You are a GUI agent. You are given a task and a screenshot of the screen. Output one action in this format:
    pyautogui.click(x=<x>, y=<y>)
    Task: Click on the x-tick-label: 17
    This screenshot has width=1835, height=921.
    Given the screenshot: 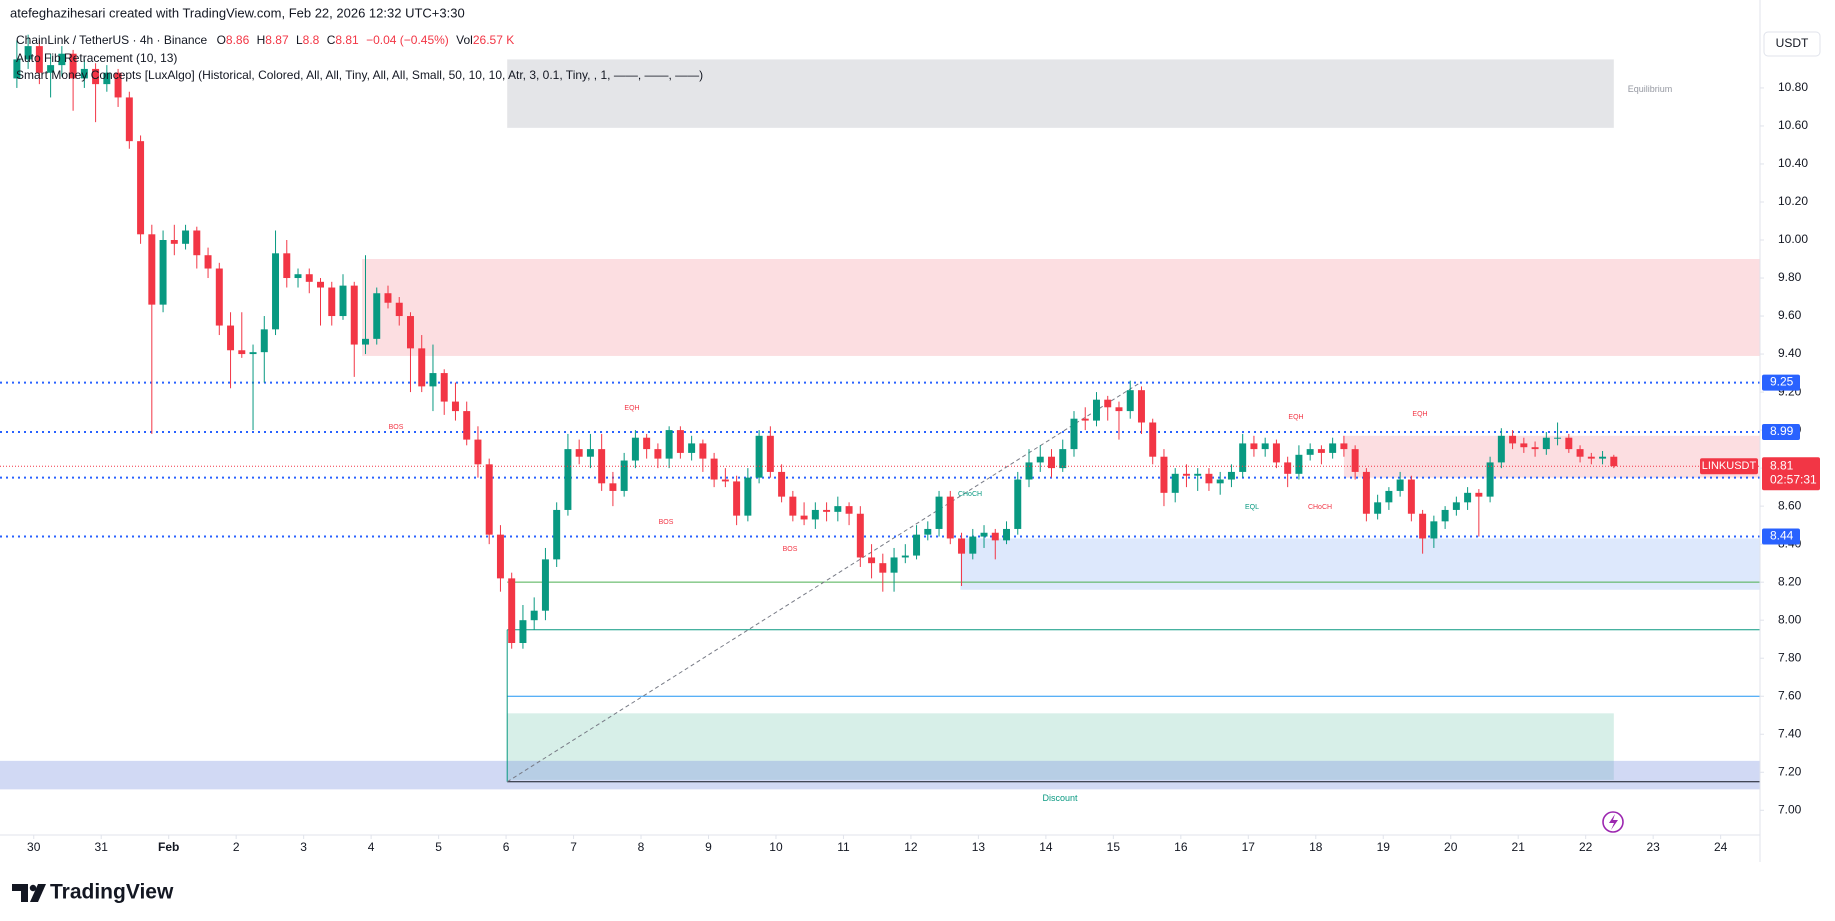 What is the action you would take?
    pyautogui.click(x=1249, y=847)
    